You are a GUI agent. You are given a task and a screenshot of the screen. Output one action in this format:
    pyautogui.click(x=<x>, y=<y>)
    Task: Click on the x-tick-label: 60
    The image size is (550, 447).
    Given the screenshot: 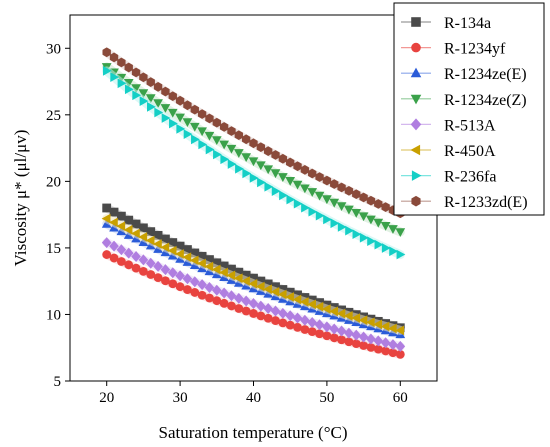 What is the action you would take?
    pyautogui.click(x=400, y=398)
    